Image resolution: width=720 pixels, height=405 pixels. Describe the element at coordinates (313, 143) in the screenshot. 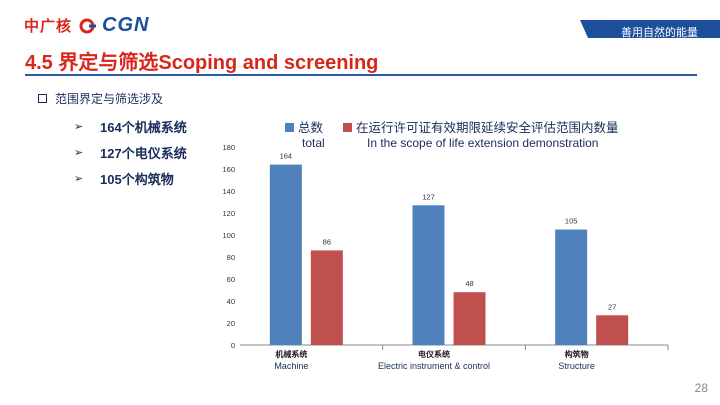

I see `legend-label-en: total` at that location.